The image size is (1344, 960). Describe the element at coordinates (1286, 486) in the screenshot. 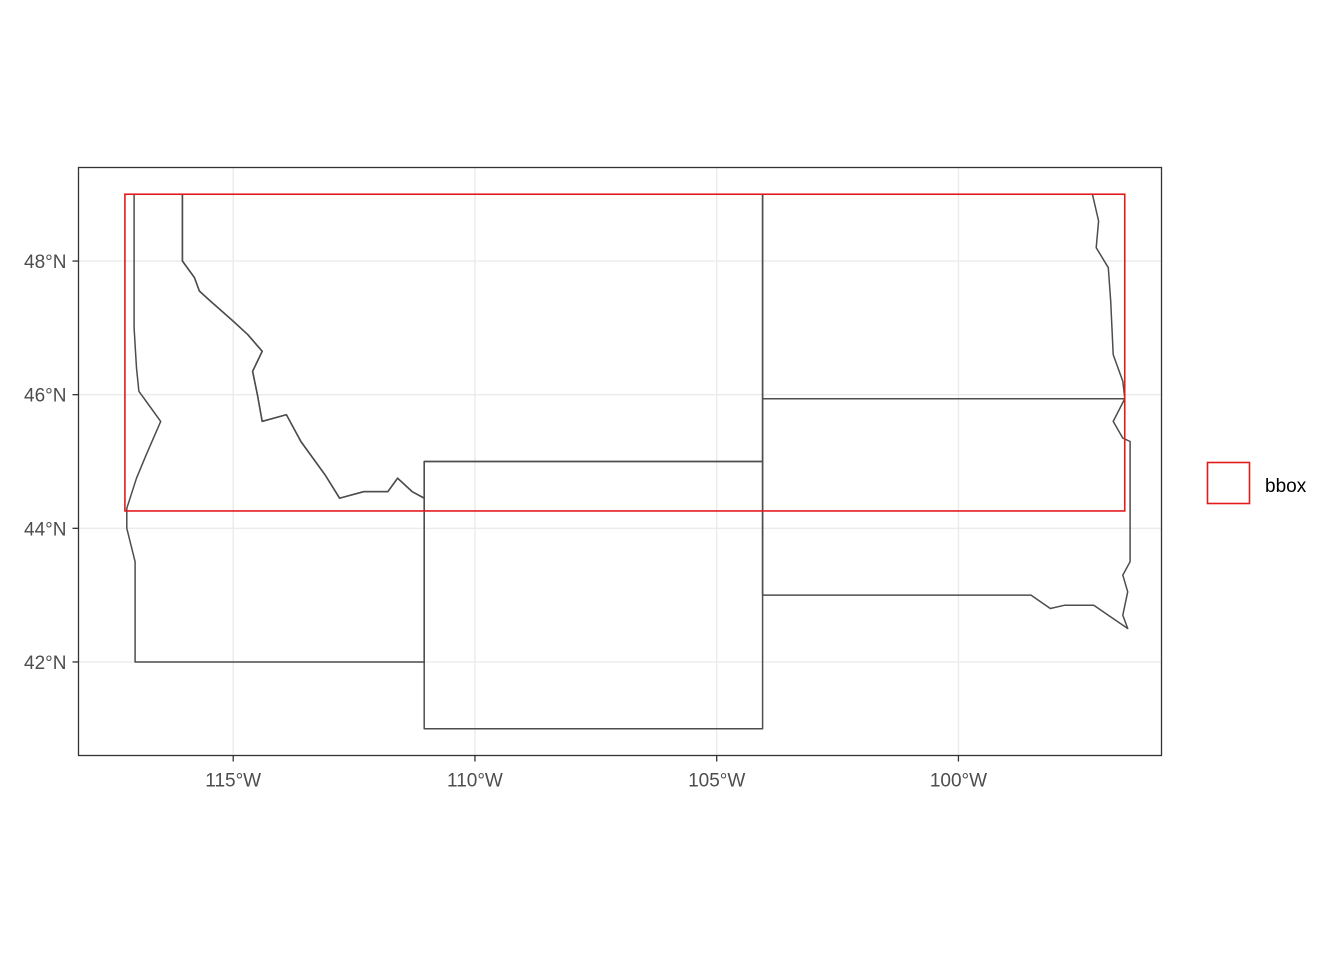

I see `legend-label-bbox: bbox` at that location.